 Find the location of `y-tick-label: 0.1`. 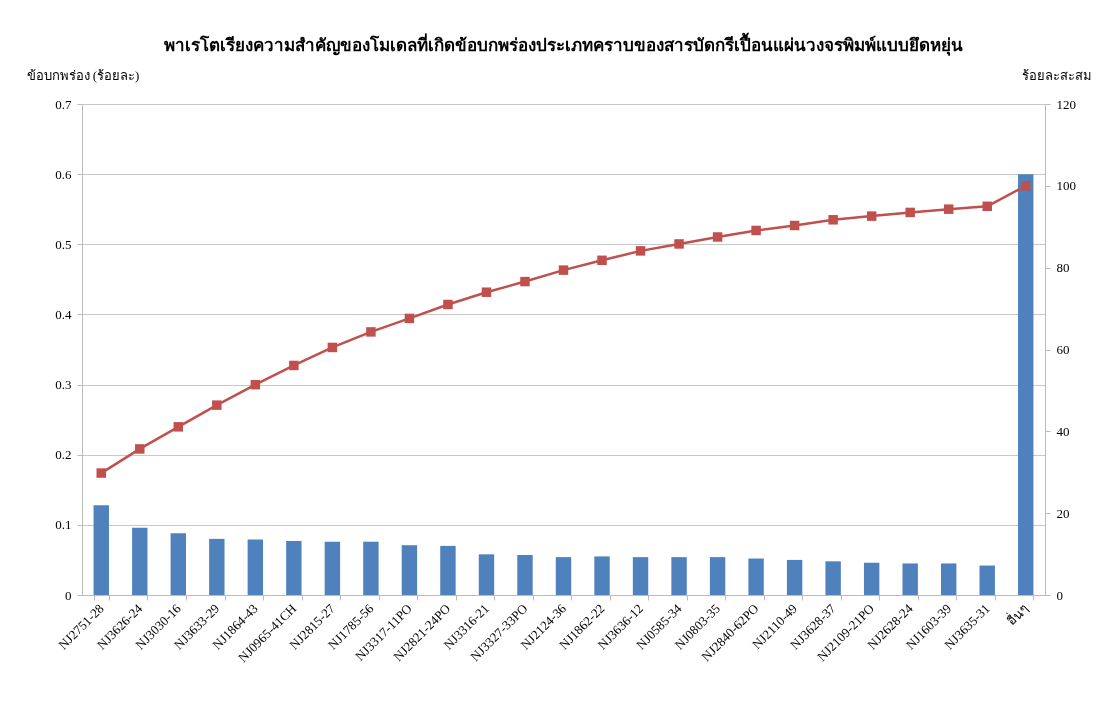

y-tick-label: 0.1 is located at coordinates (63, 525).